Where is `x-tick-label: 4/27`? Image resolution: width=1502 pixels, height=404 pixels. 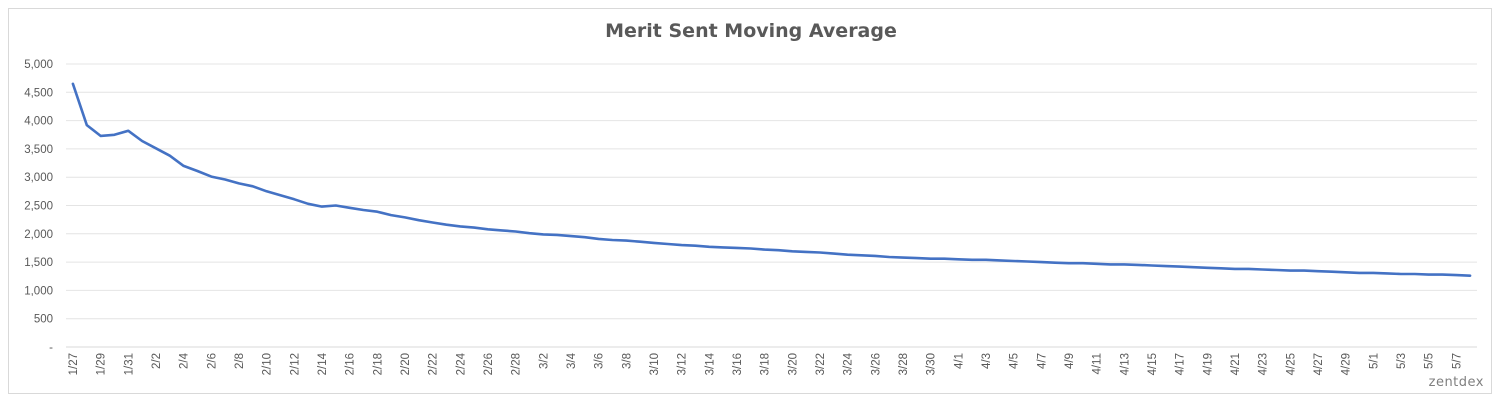 x-tick-label: 4/27 is located at coordinates (1319, 364).